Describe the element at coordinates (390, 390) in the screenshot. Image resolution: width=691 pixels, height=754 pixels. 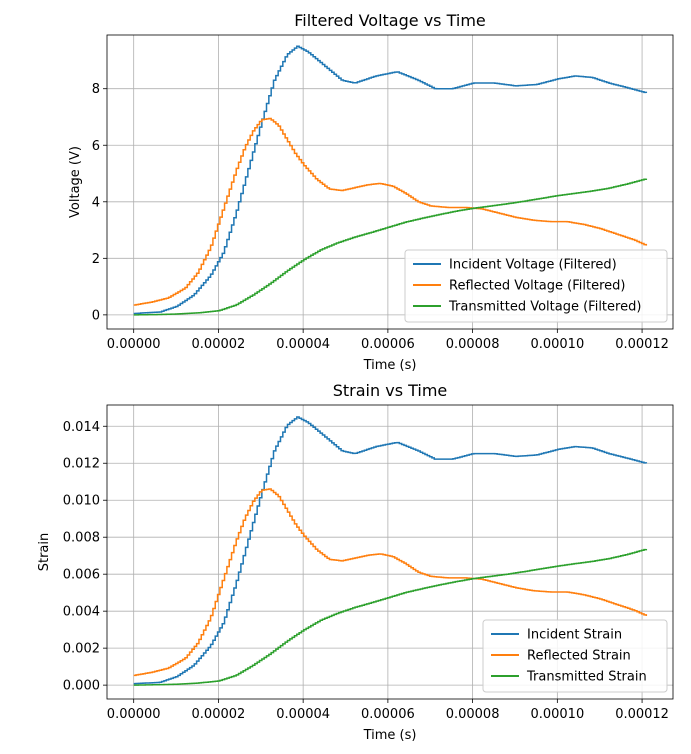
I see `chart-title: Strain vs Time` at that location.